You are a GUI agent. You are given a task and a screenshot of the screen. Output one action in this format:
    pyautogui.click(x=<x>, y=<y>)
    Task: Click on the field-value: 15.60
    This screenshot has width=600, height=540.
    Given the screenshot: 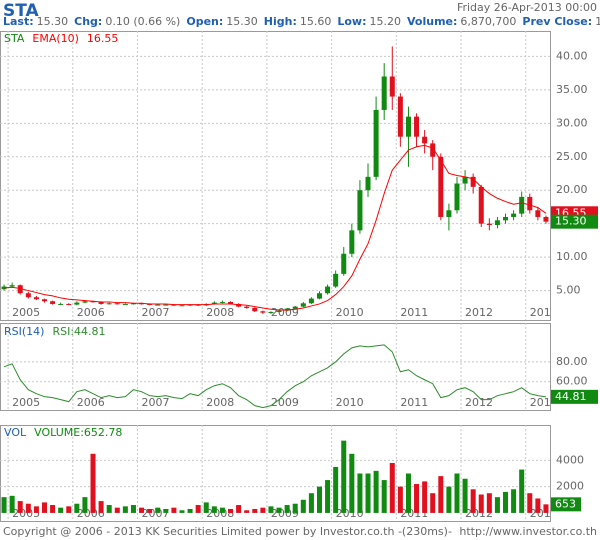 What is the action you would take?
    pyautogui.click(x=316, y=21)
    